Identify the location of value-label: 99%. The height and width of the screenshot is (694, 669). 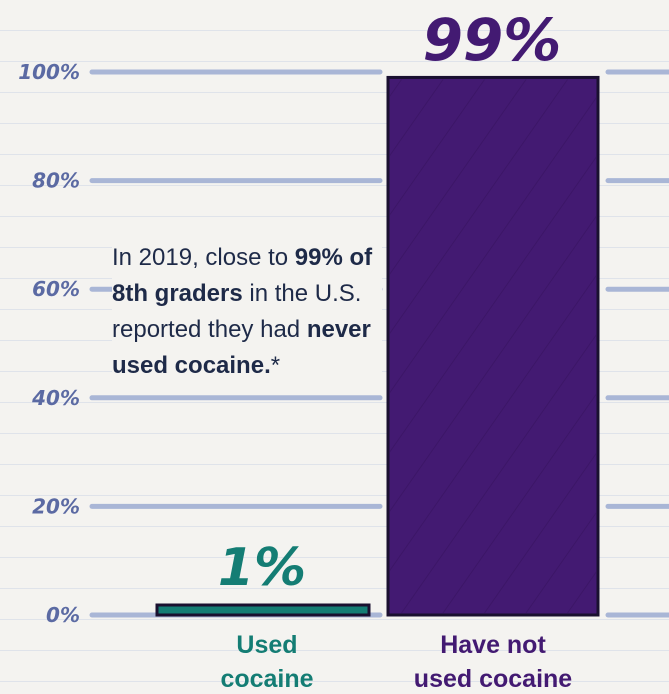
(492, 40).